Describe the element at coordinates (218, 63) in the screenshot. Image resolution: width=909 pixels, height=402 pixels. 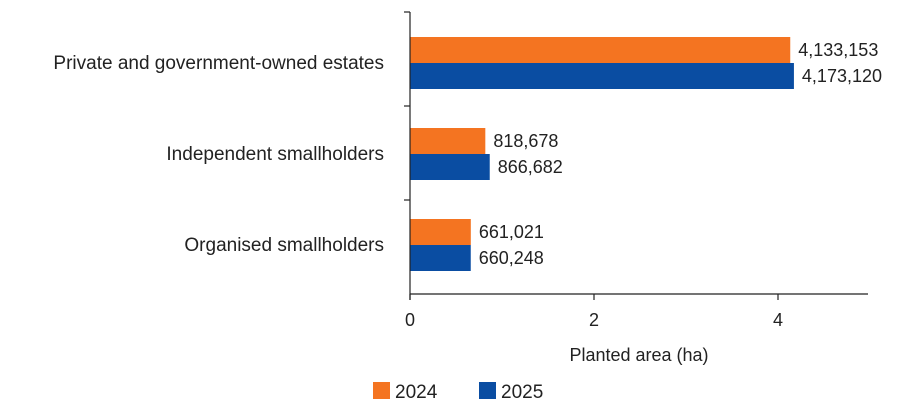
I see `category-label-0: Private and government-owned estates` at that location.